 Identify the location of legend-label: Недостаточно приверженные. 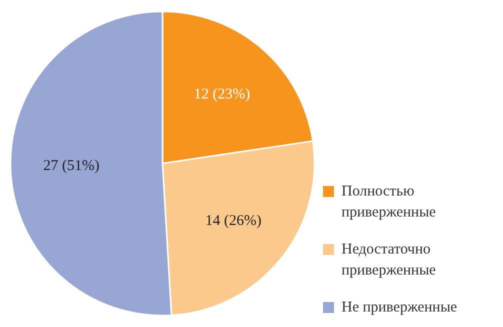
(389, 260).